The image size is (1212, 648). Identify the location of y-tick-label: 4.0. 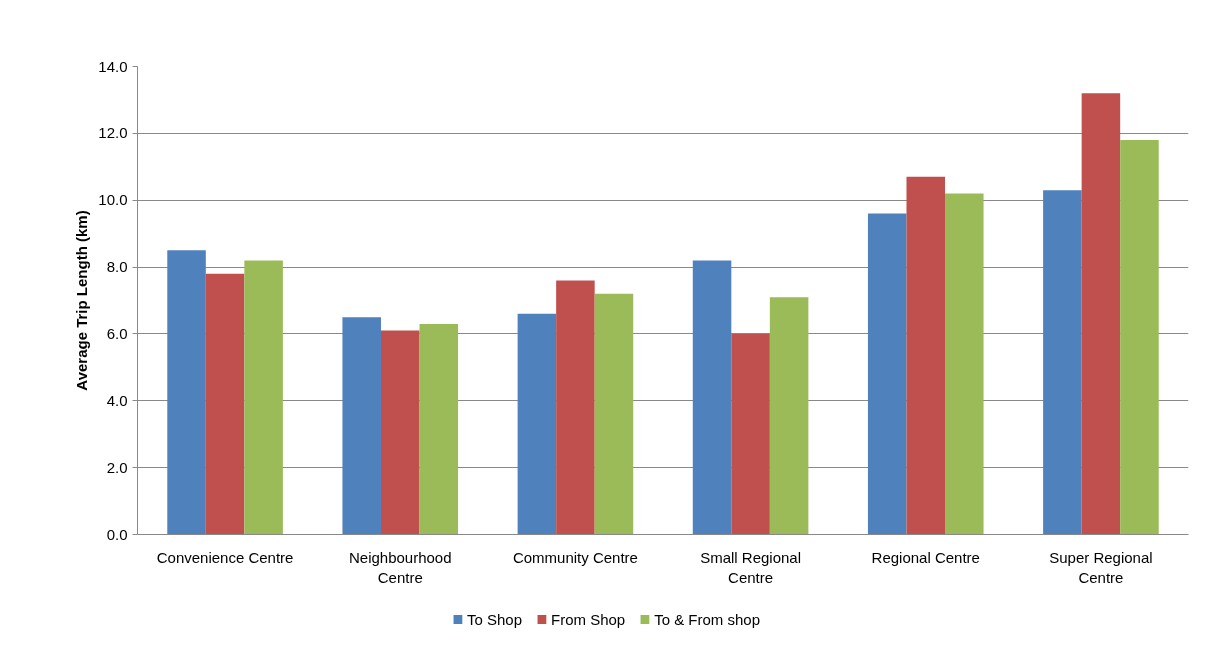
(117, 400).